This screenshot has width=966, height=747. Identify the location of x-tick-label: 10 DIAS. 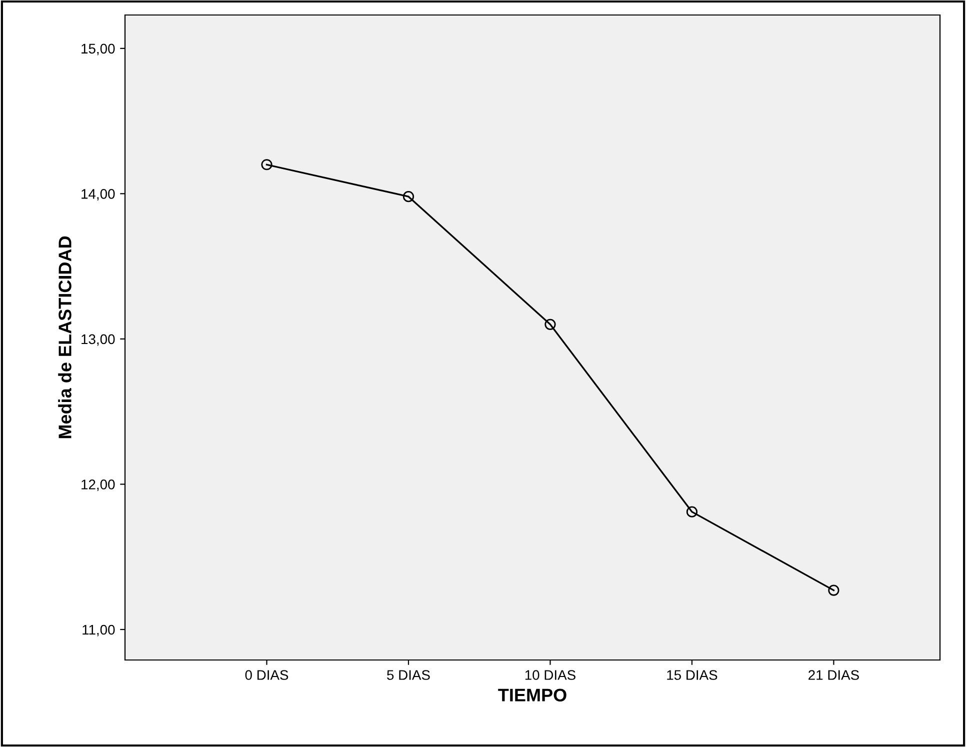
(550, 675).